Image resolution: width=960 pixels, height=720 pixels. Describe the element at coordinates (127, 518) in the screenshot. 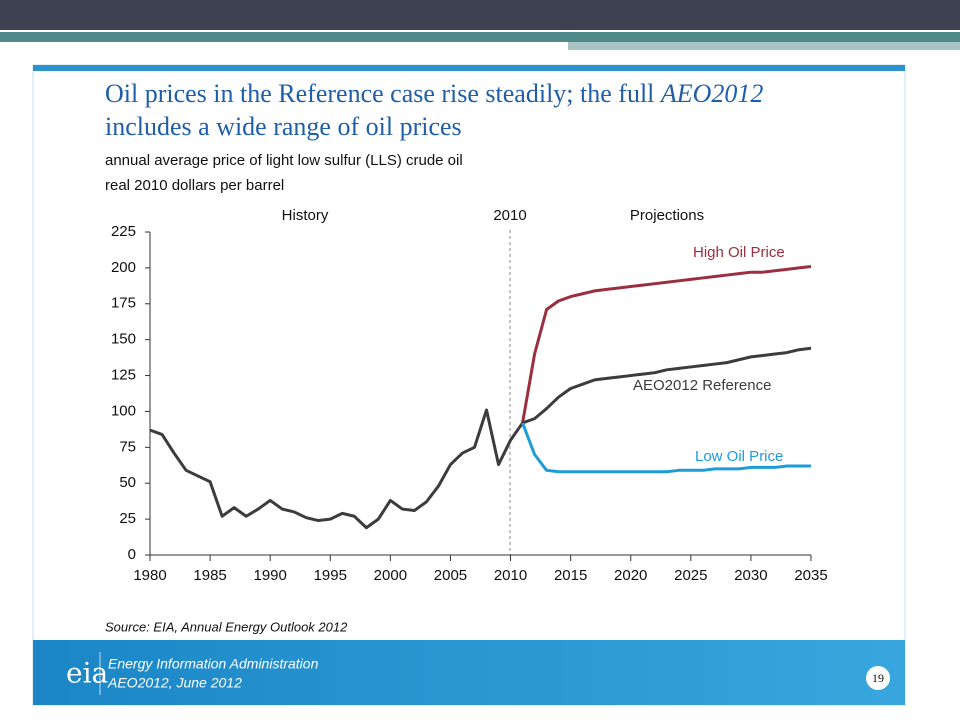

I see `y-tick-label: 25` at that location.